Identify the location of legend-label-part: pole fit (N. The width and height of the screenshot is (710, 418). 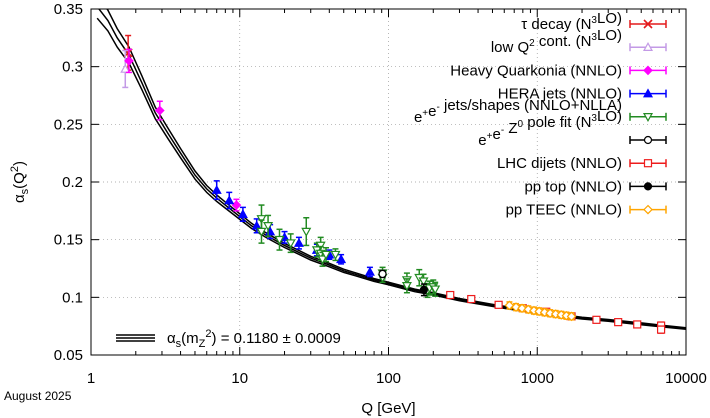
(557, 122).